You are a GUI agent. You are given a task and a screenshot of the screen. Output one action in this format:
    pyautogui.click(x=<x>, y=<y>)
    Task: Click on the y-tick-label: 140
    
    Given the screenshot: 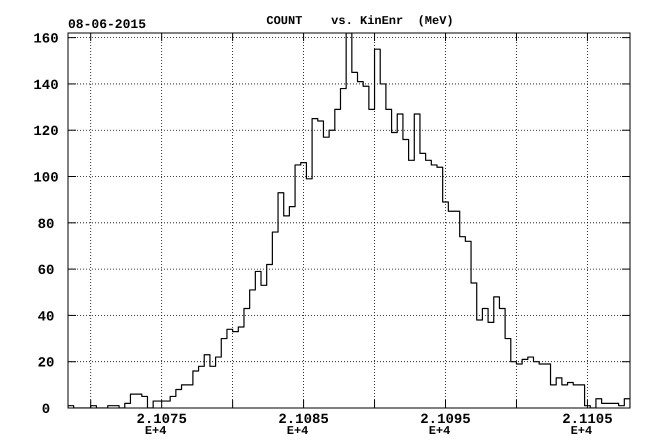 What is the action you would take?
    pyautogui.click(x=46, y=86)
    